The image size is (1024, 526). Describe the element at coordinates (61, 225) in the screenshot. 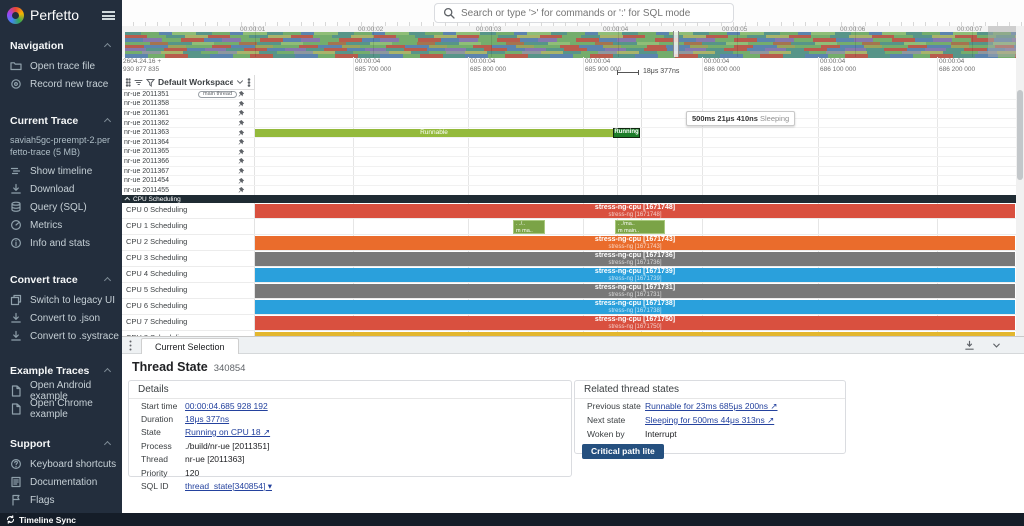

I see `sidebar-item-metrics: Metrics` at that location.